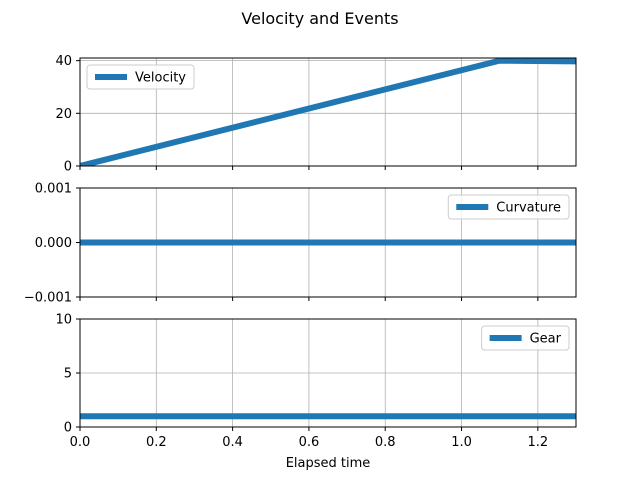 The image size is (640, 484). Describe the element at coordinates (546, 339) in the screenshot. I see `legend-label: Gear` at that location.